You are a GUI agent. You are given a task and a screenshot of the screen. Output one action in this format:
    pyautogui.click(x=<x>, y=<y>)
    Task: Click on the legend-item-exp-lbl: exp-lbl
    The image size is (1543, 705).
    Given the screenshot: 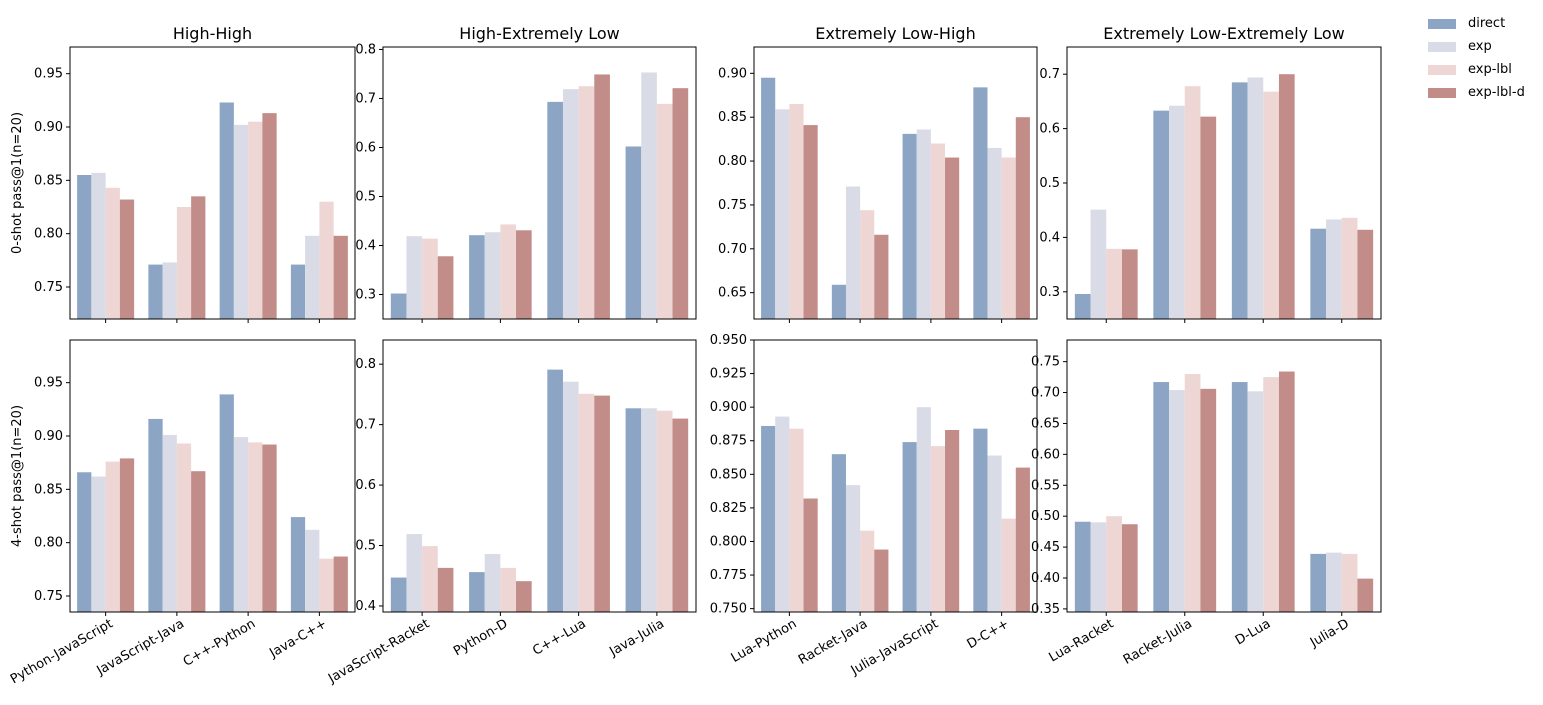 What is the action you would take?
    pyautogui.click(x=1476, y=69)
    